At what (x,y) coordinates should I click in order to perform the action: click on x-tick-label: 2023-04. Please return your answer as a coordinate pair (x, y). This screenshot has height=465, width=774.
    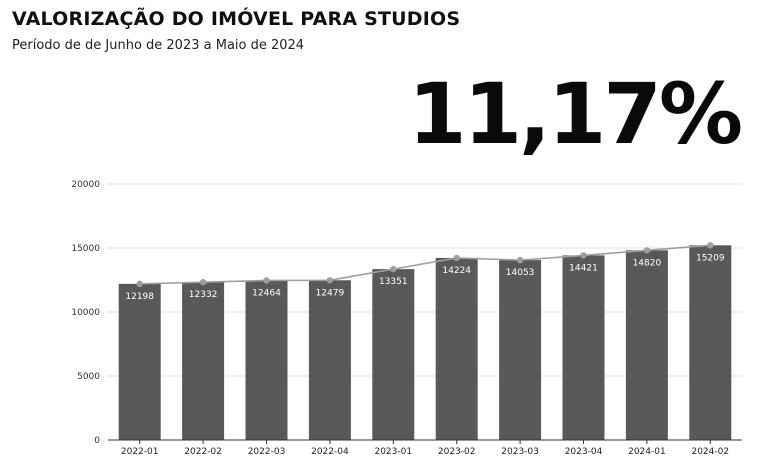
    Looking at the image, I should click on (584, 452).